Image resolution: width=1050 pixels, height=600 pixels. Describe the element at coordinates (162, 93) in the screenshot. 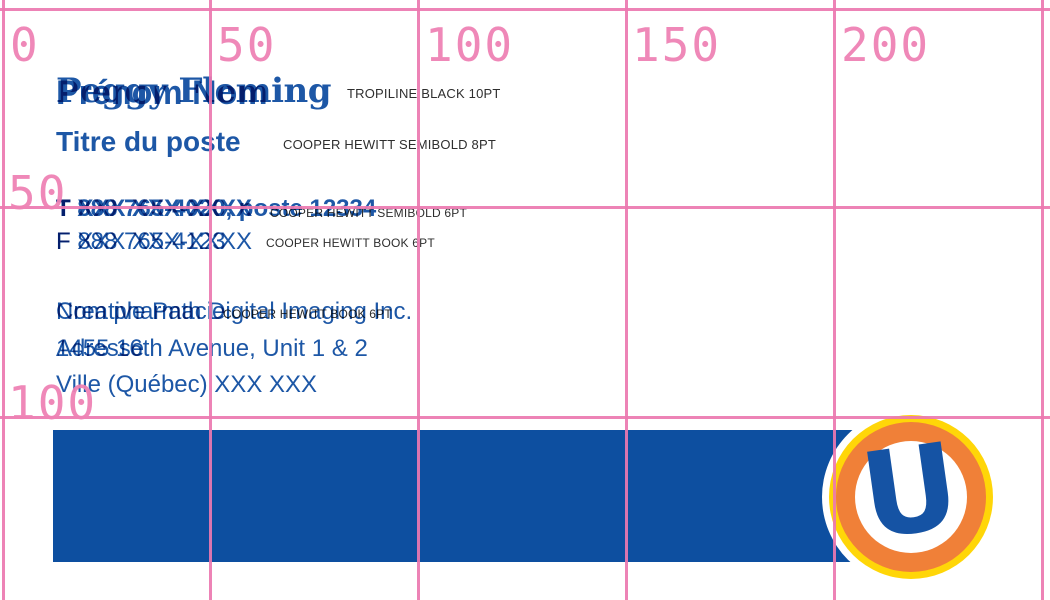

I see `name-placeholder-text: Prénom Nom` at that location.